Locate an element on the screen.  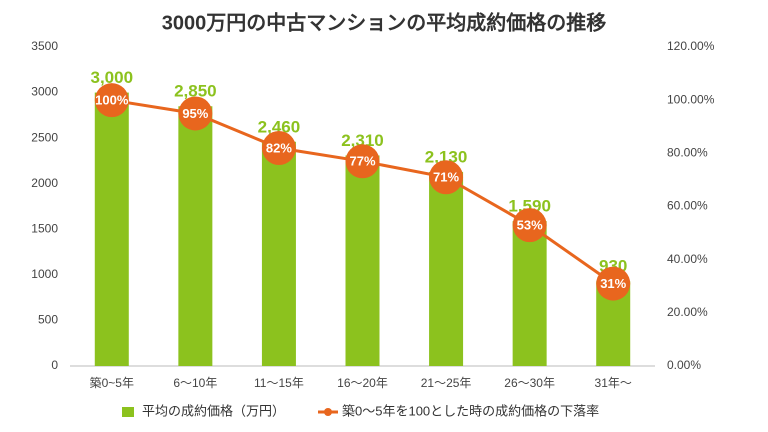
y-tick-label: 500 is located at coordinates (48, 320).